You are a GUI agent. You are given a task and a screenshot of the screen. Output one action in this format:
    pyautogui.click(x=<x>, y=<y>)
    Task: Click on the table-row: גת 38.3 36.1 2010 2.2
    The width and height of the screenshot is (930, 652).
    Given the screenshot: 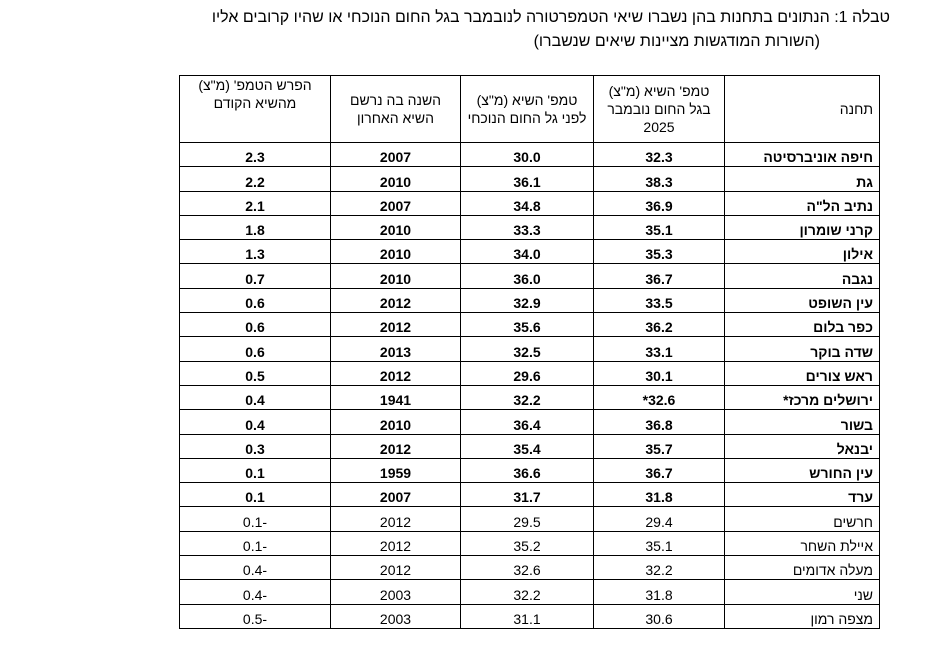 What is the action you would take?
    pyautogui.click(x=529, y=179)
    